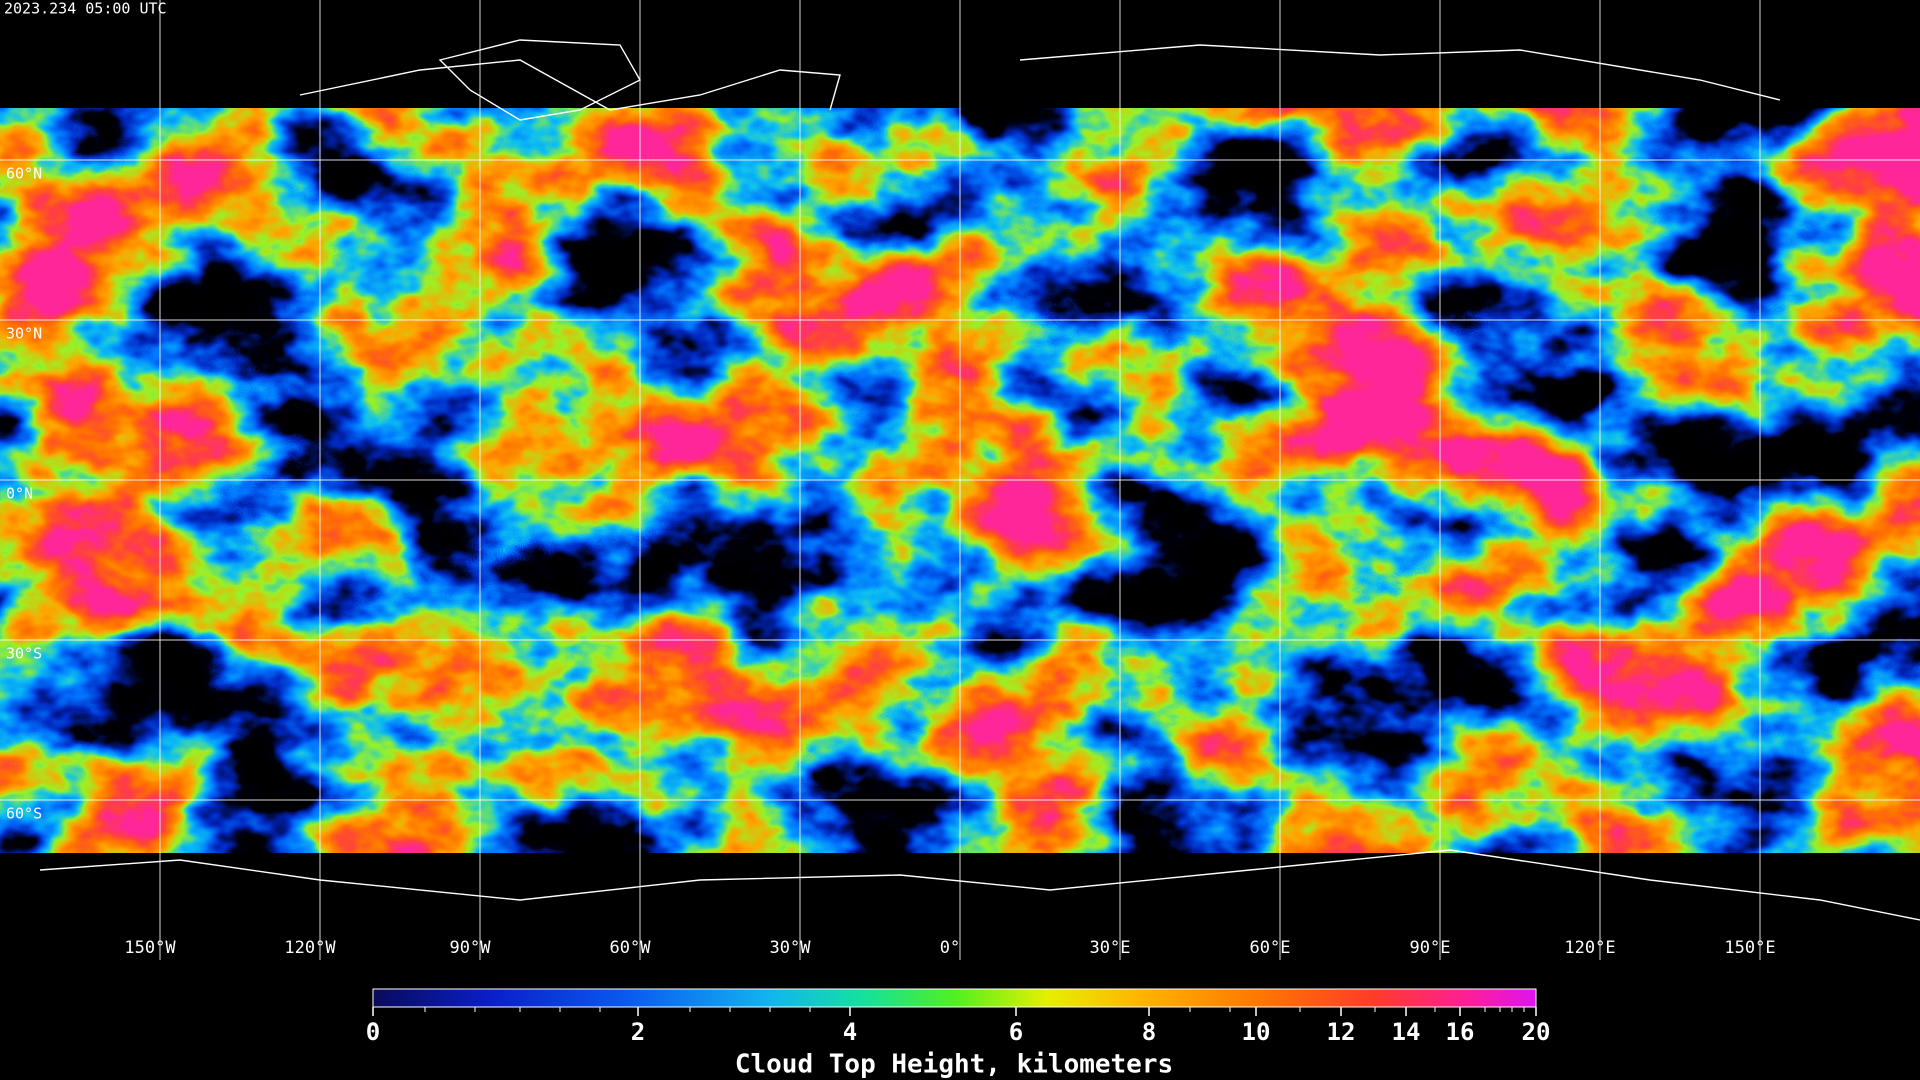 This screenshot has width=1920, height=1080. I want to click on latitude-labels: 60°N 30°N 0°N 30°S 60°S, so click(24, 494).